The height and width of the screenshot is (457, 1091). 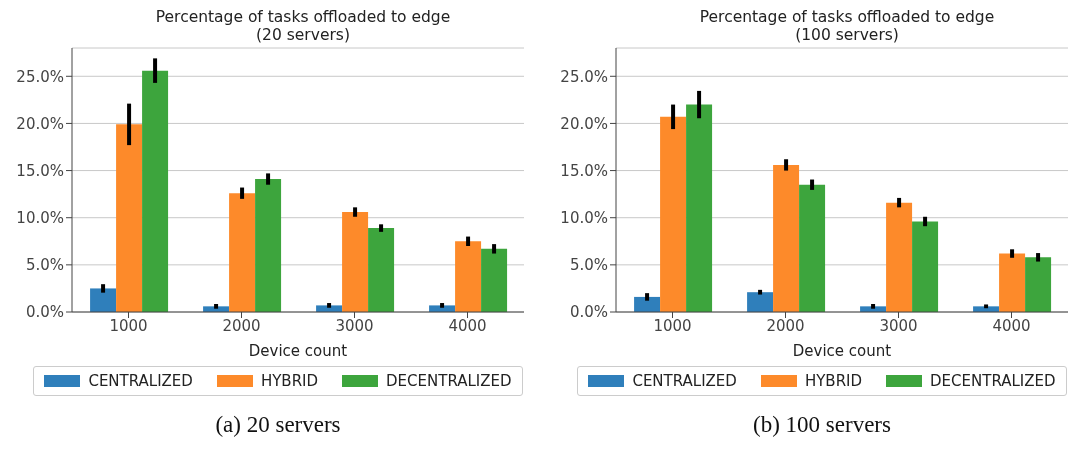 What do you see at coordinates (847, 26) in the screenshot?
I see `chart-title: Percentage of tasks offloaded to edge (100 servers)` at bounding box center [847, 26].